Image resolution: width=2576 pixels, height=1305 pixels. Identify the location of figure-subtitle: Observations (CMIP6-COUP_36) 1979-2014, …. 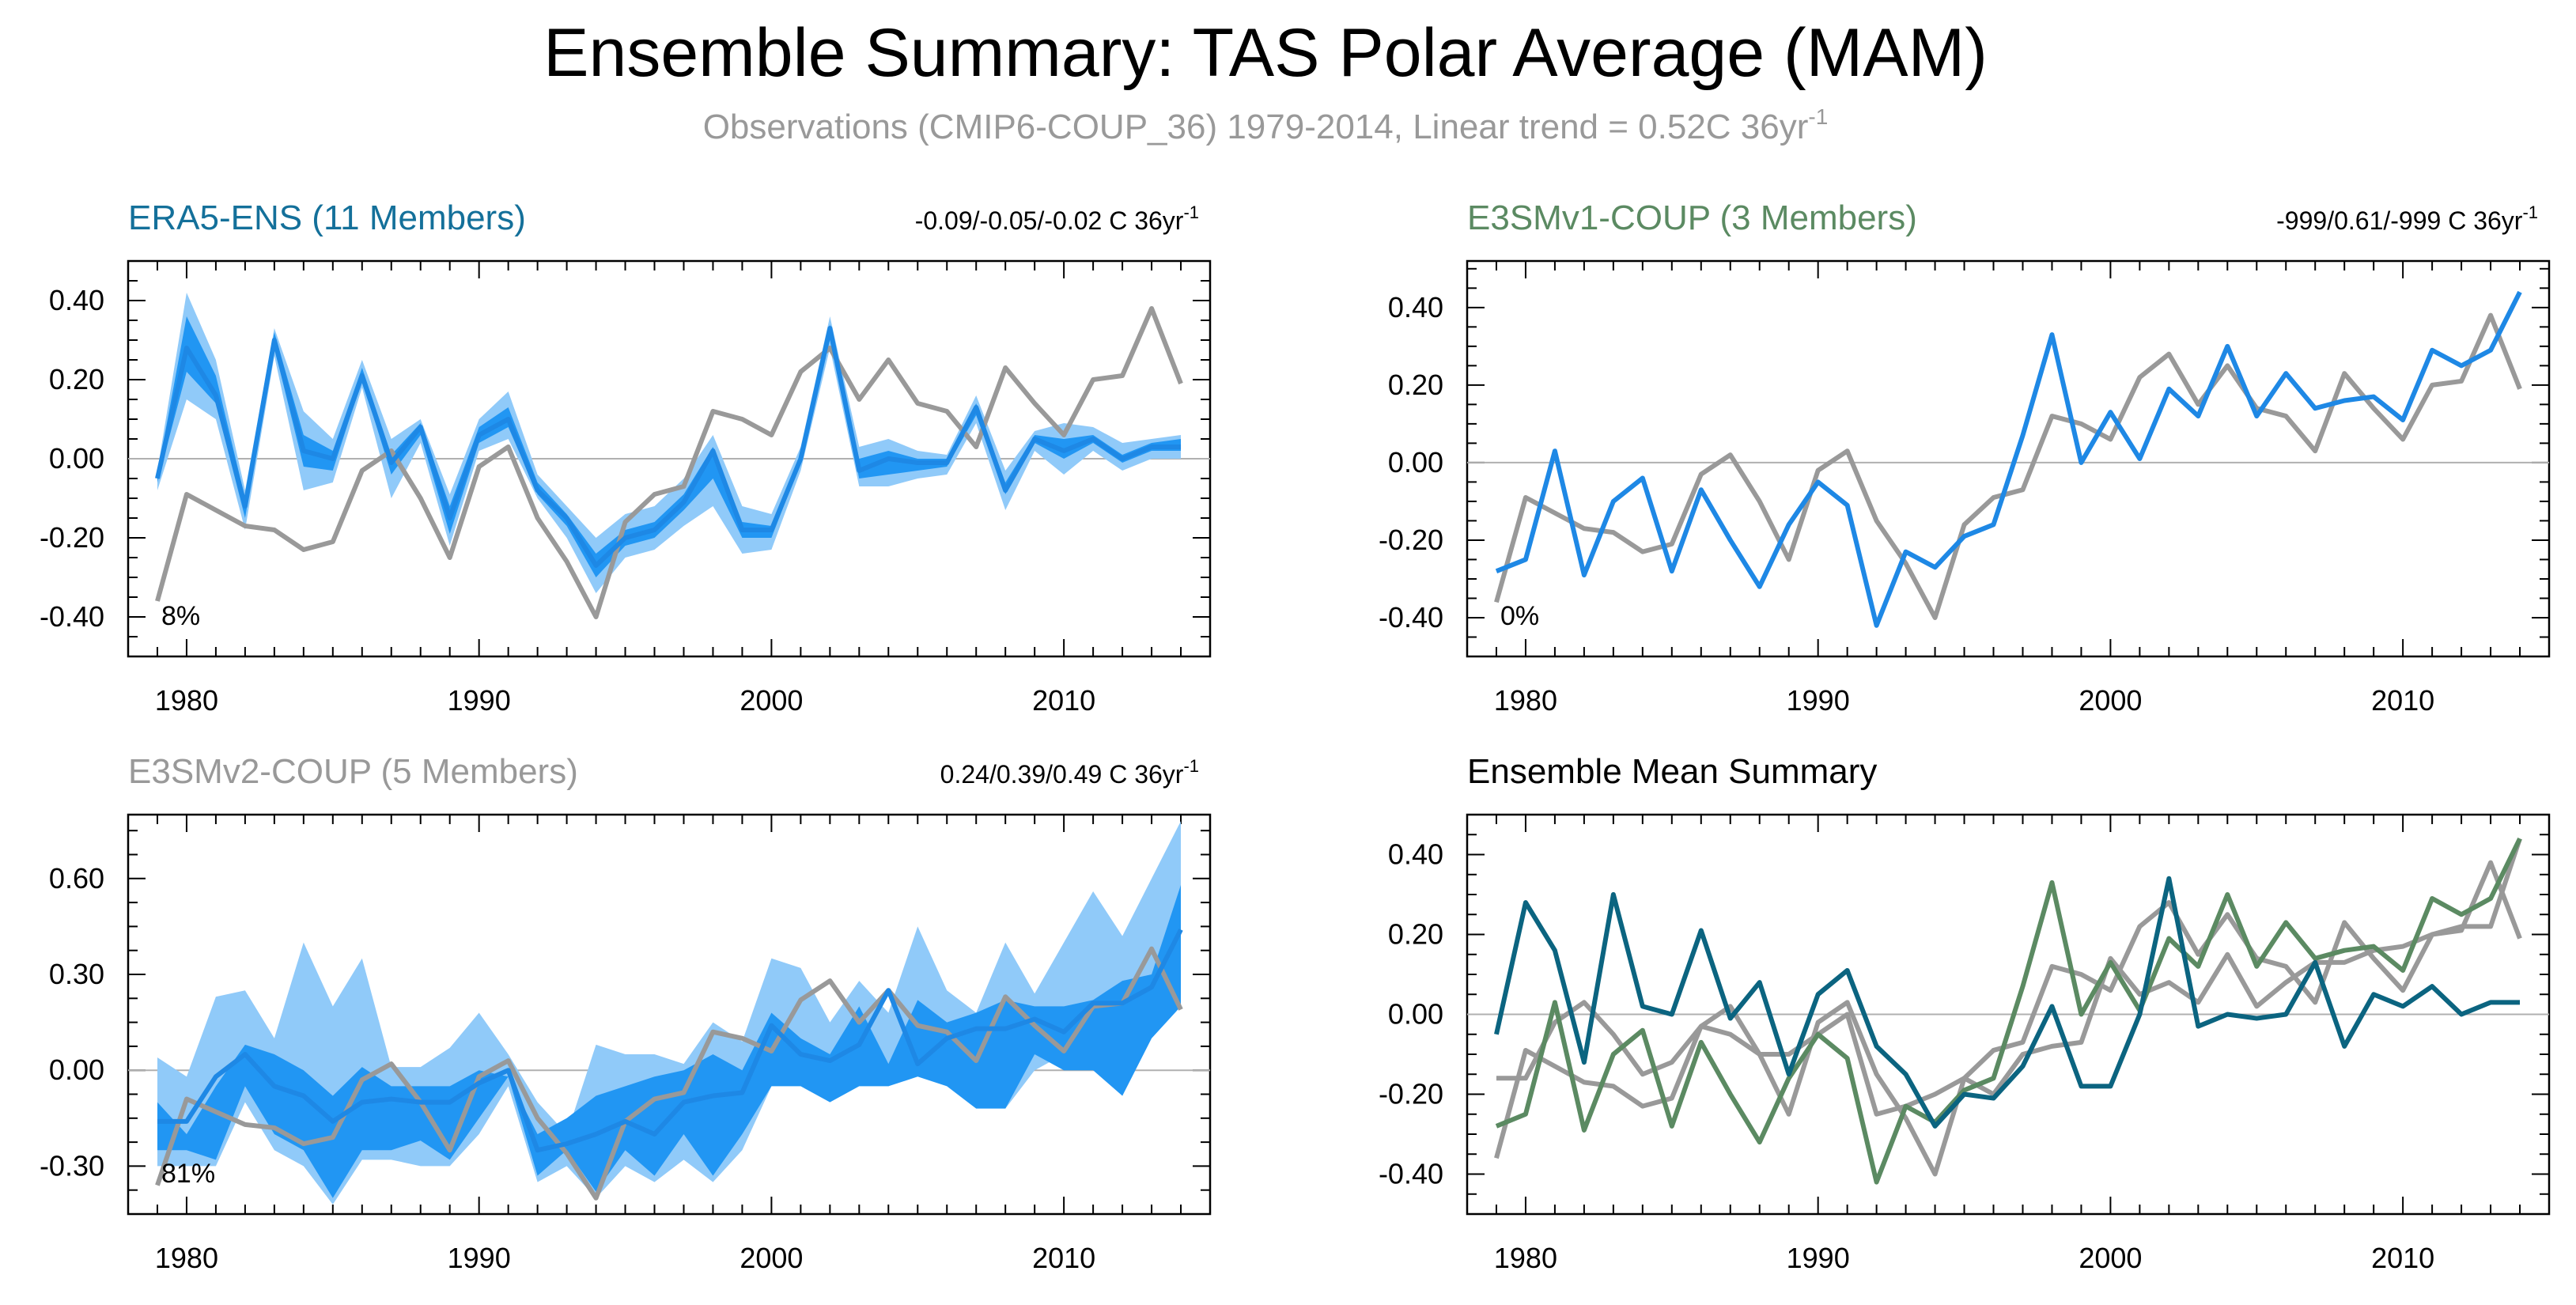
(1266, 125).